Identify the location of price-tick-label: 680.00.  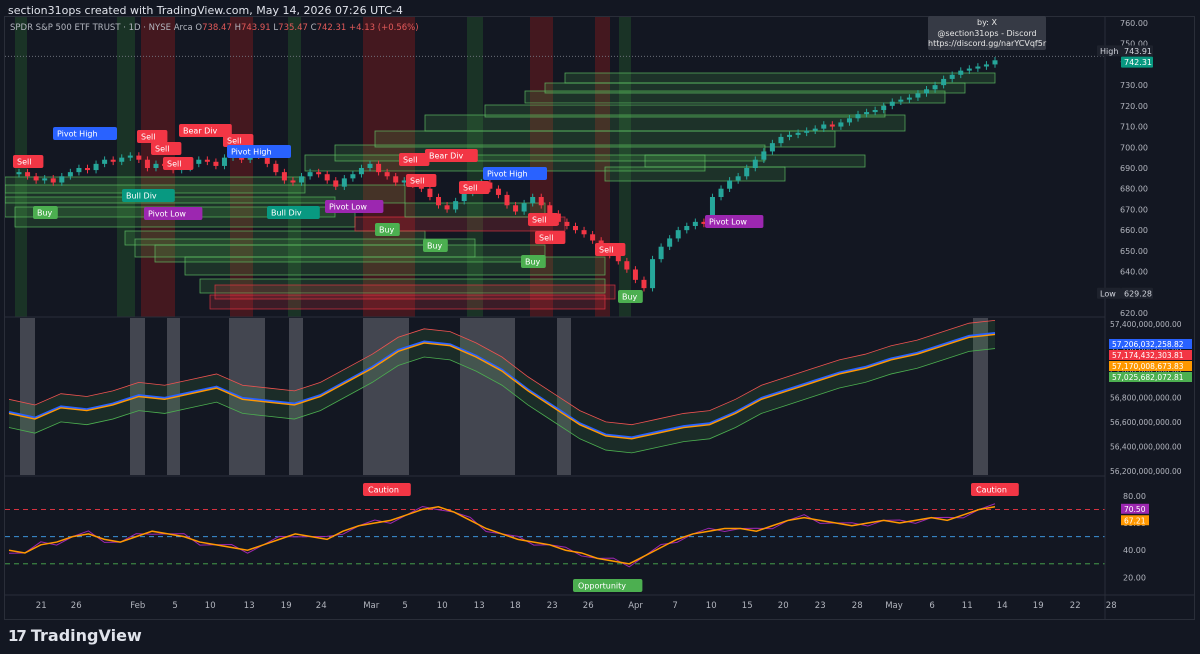
(1134, 189).